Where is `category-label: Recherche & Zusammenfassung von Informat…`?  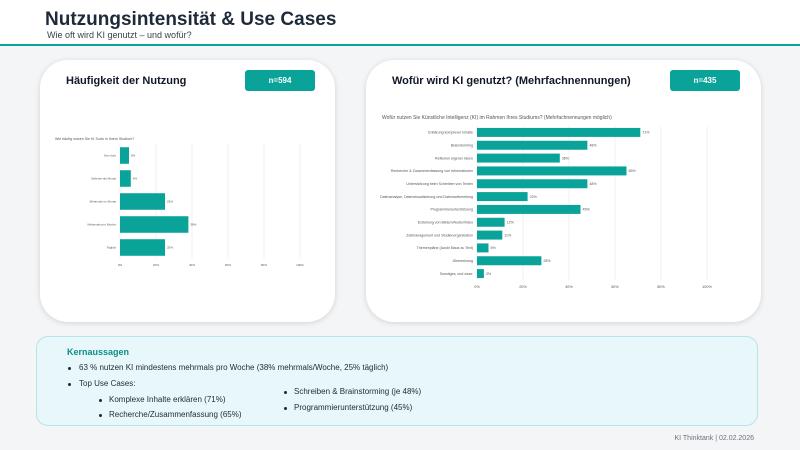 category-label: Recherche & Zusammenfassung von Informat… is located at coordinates (432, 171).